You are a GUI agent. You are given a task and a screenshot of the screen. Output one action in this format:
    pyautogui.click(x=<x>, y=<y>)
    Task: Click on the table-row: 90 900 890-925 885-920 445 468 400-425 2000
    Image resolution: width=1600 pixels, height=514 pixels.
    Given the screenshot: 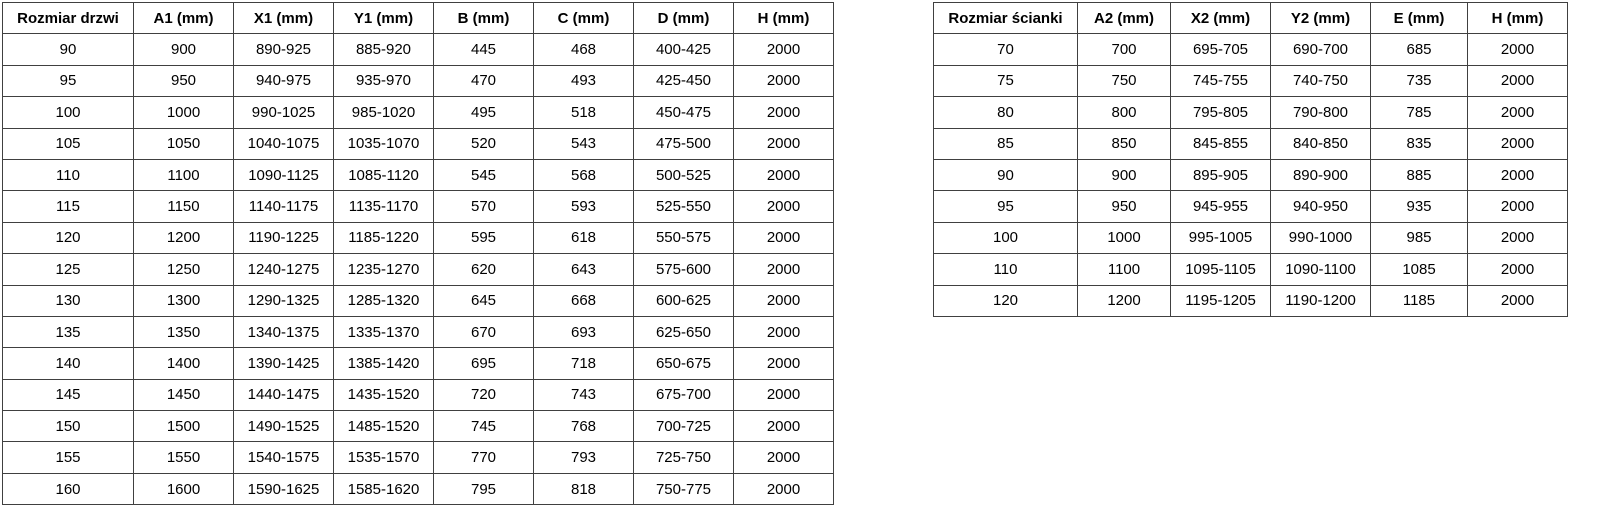 What is the action you would take?
    pyautogui.click(x=418, y=49)
    